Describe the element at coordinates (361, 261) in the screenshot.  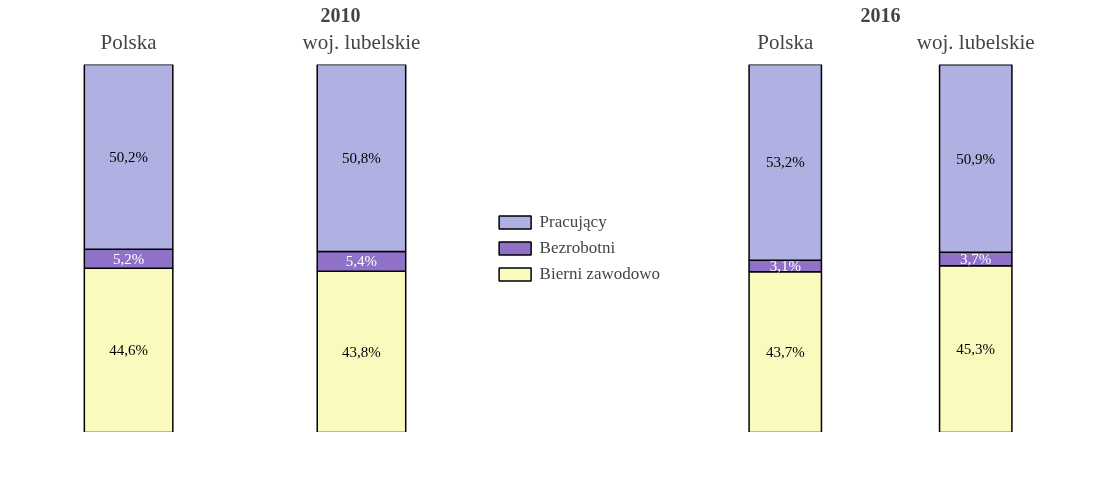
I see `data-label: 5,4%` at that location.